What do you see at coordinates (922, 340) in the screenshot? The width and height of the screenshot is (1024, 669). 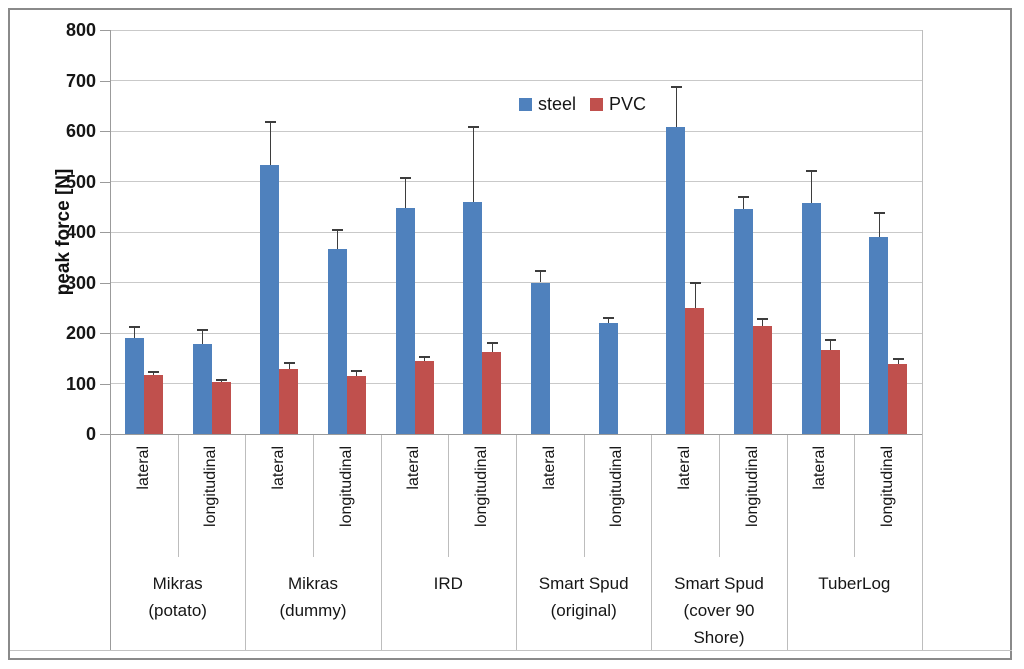 I see `plot-right-border` at bounding box center [922, 340].